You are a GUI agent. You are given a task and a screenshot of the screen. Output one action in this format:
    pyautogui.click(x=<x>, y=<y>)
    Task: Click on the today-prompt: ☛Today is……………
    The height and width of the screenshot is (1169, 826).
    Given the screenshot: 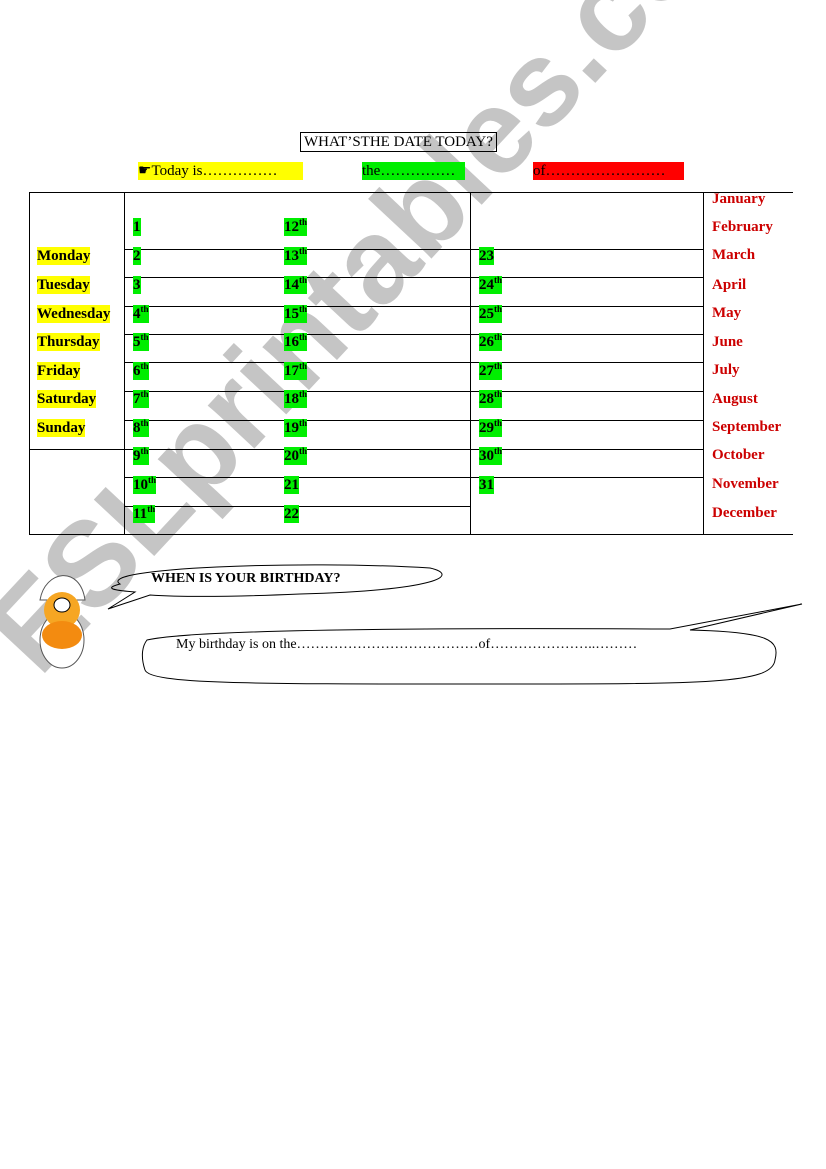 What is the action you would take?
    pyautogui.click(x=220, y=171)
    